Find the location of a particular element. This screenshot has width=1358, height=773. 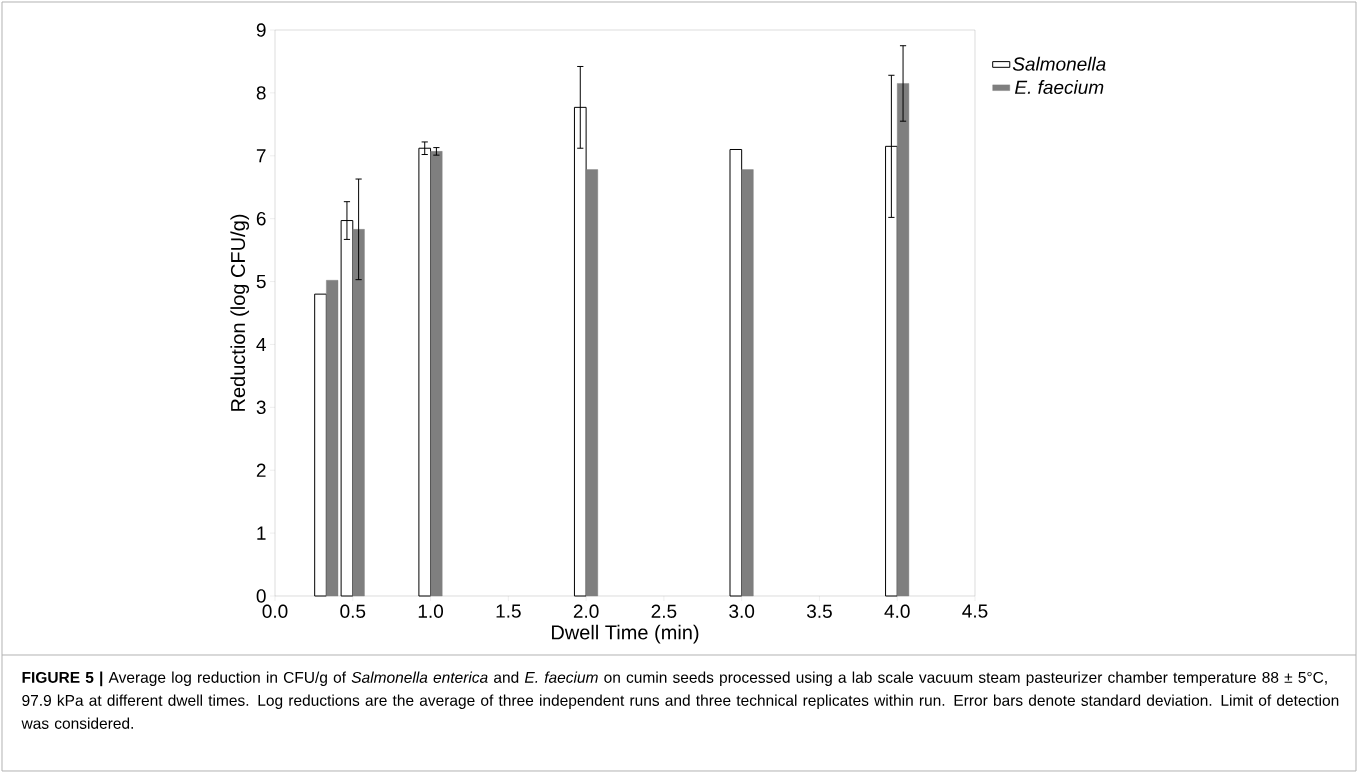

y-tick-label: 0 is located at coordinates (261, 596).